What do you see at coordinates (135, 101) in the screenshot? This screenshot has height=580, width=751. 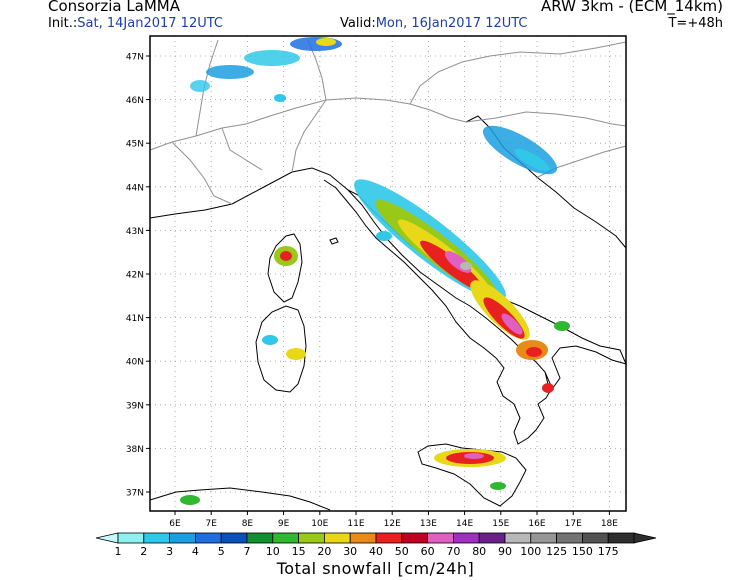 I see `lat-label: 46N` at bounding box center [135, 101].